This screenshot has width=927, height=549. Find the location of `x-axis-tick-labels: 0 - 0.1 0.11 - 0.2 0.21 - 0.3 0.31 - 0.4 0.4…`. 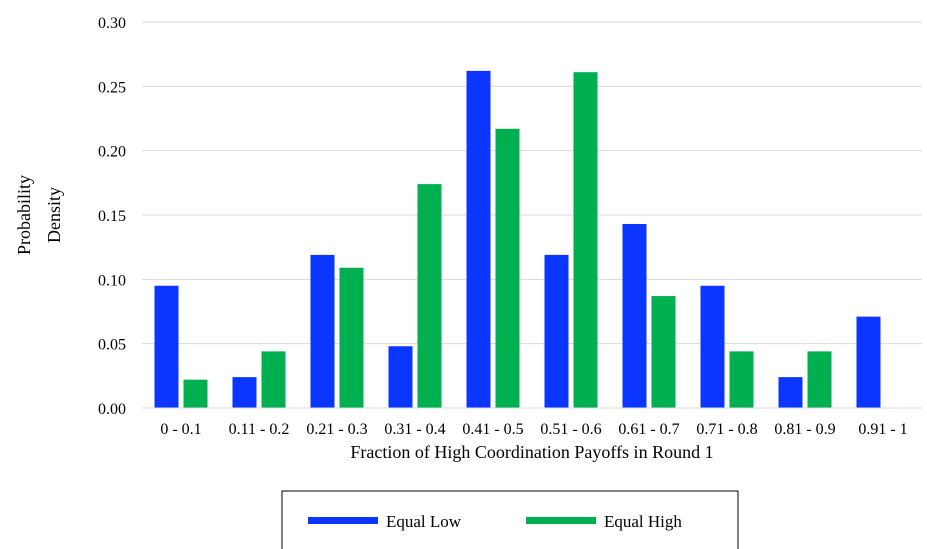

x-axis-tick-labels: 0 - 0.1 0.11 - 0.2 0.21 - 0.3 0.31 - 0.4 0.4… is located at coordinates (533, 429).